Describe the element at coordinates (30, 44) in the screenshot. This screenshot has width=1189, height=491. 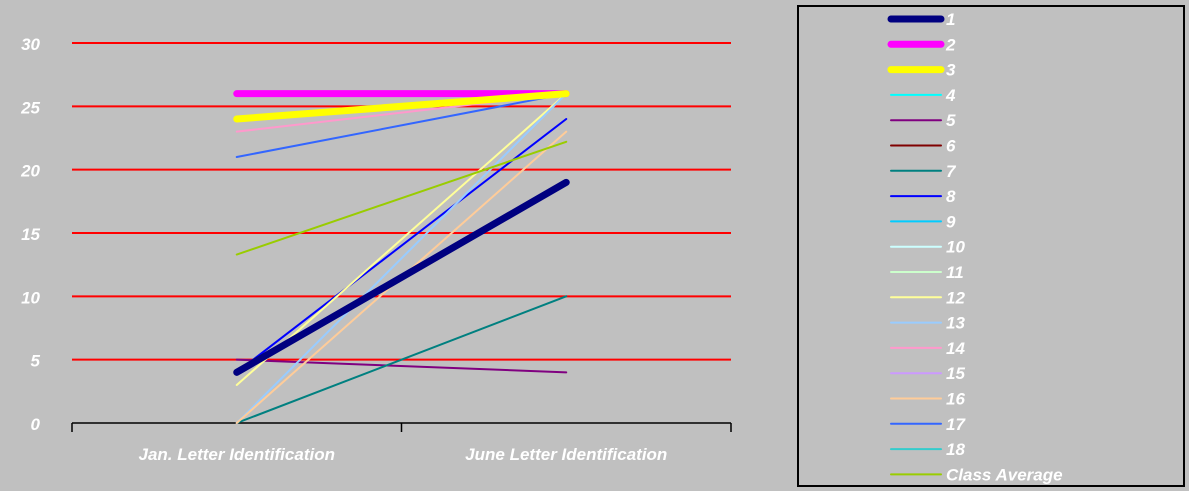
I see `y-tick-label: 30` at that location.